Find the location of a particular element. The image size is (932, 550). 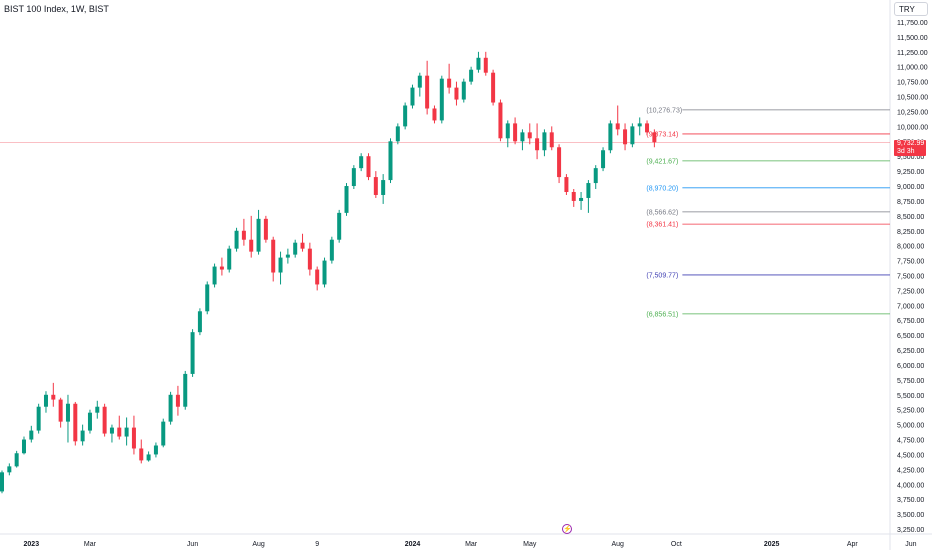

price-tick-label: 10,500.00 is located at coordinates (912, 98).